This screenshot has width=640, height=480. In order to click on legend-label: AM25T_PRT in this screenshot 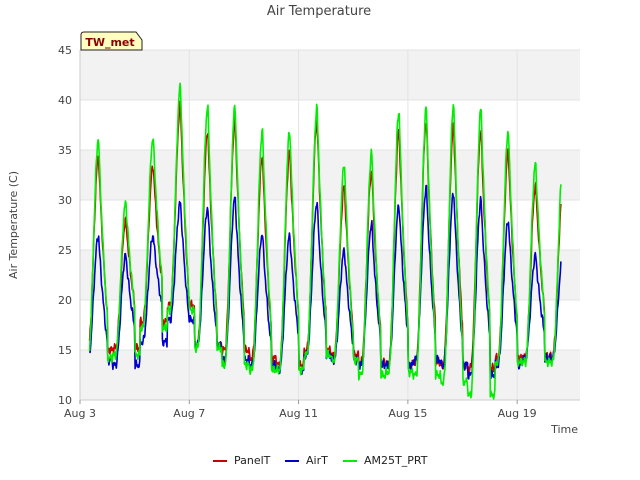, I will do `click(396, 460)`.